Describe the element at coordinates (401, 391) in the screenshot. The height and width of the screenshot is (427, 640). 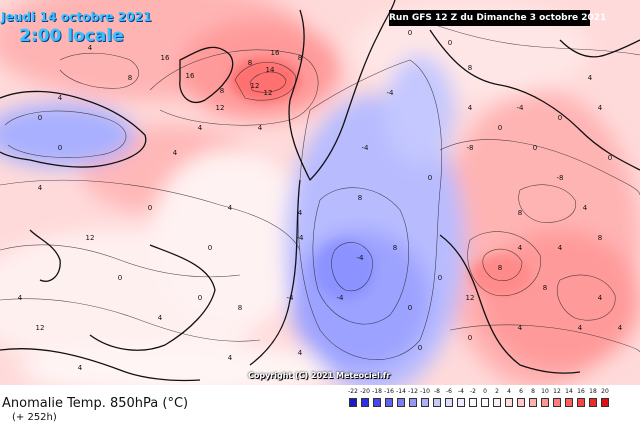
I see `legend-label: -14` at that location.